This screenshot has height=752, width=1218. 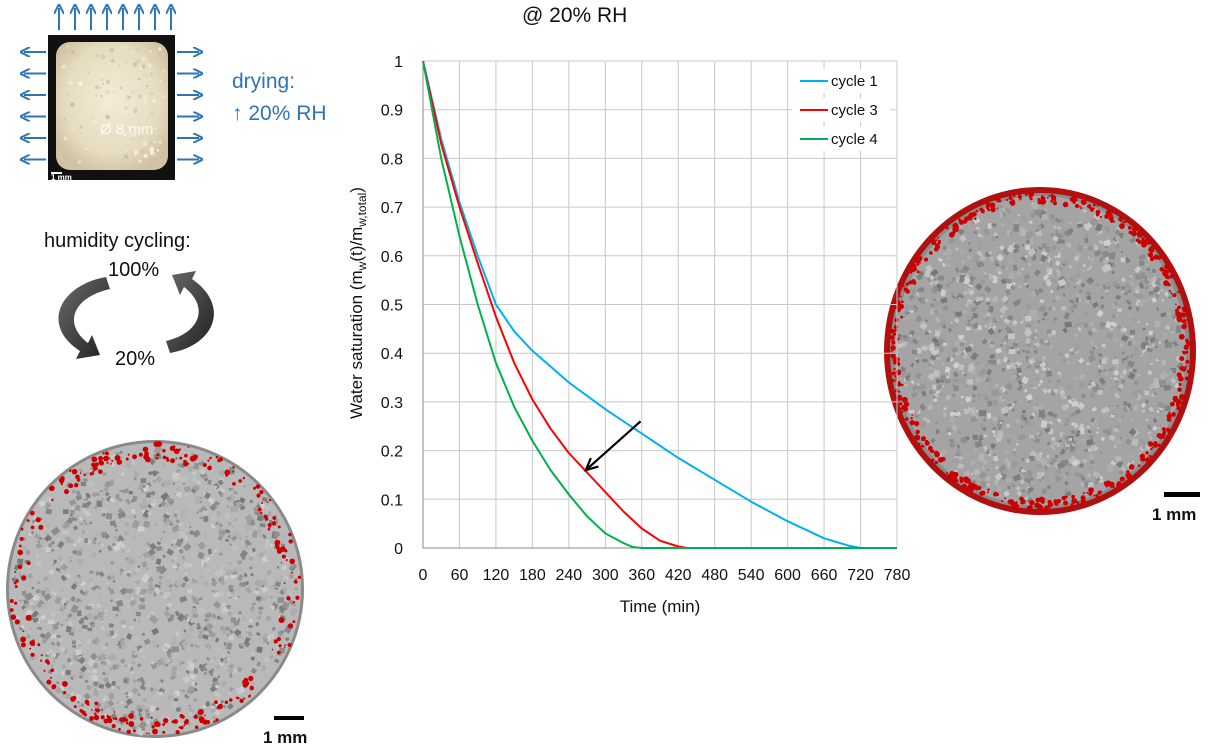 I want to click on y-axis-label: Water saturation (mw(t)/mw,total), so click(x=358, y=303).